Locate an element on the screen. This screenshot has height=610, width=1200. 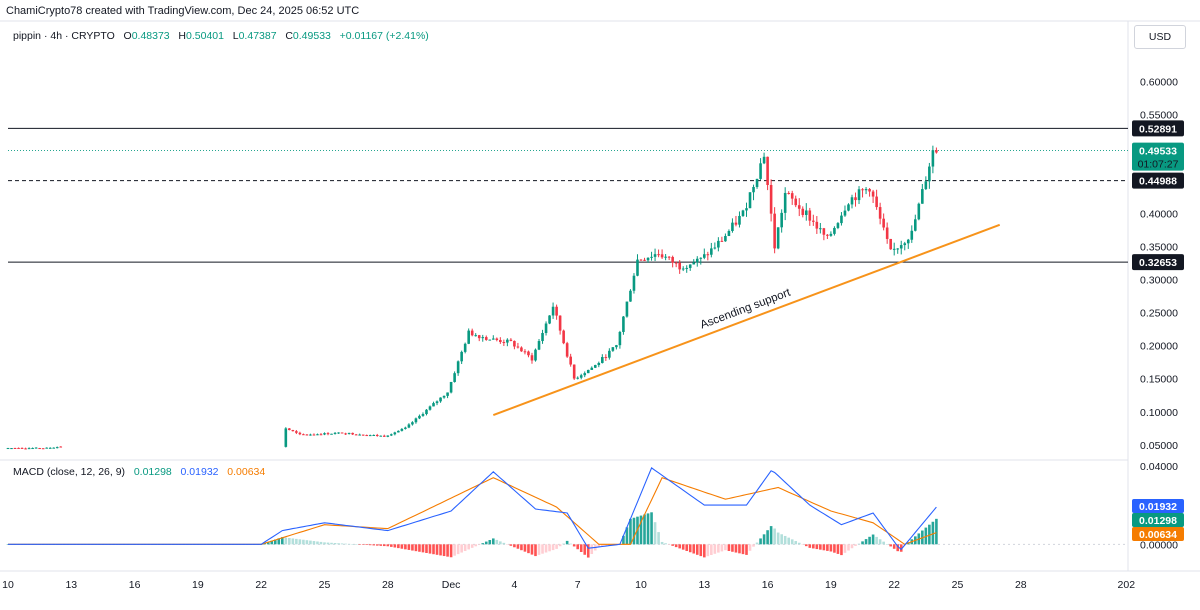
level-price-badge is located at coordinates (1158, 262).